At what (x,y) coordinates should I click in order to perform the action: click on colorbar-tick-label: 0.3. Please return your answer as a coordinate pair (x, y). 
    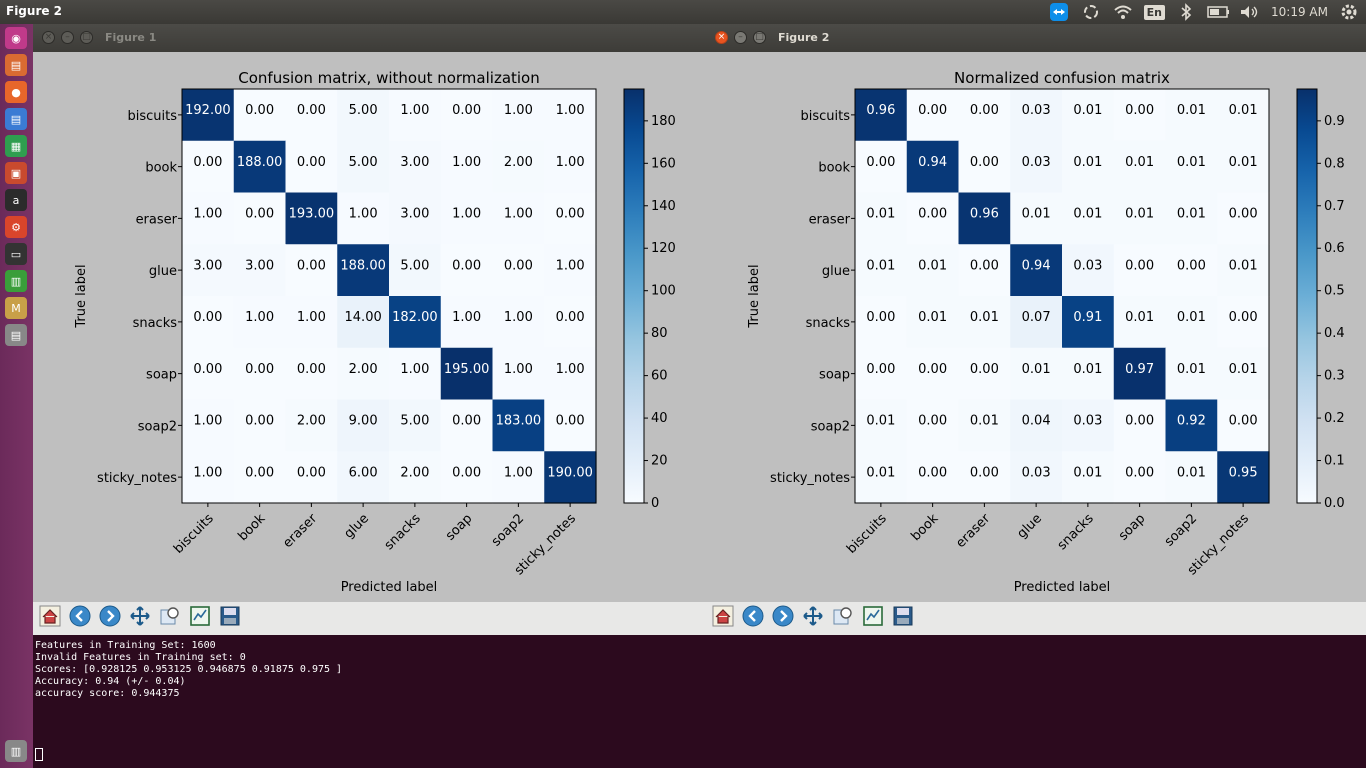
    Looking at the image, I should click on (1334, 376).